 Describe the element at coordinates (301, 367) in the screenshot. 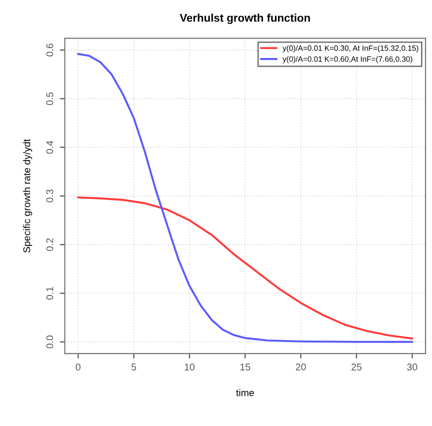

I see `x-tick-label: 20` at that location.